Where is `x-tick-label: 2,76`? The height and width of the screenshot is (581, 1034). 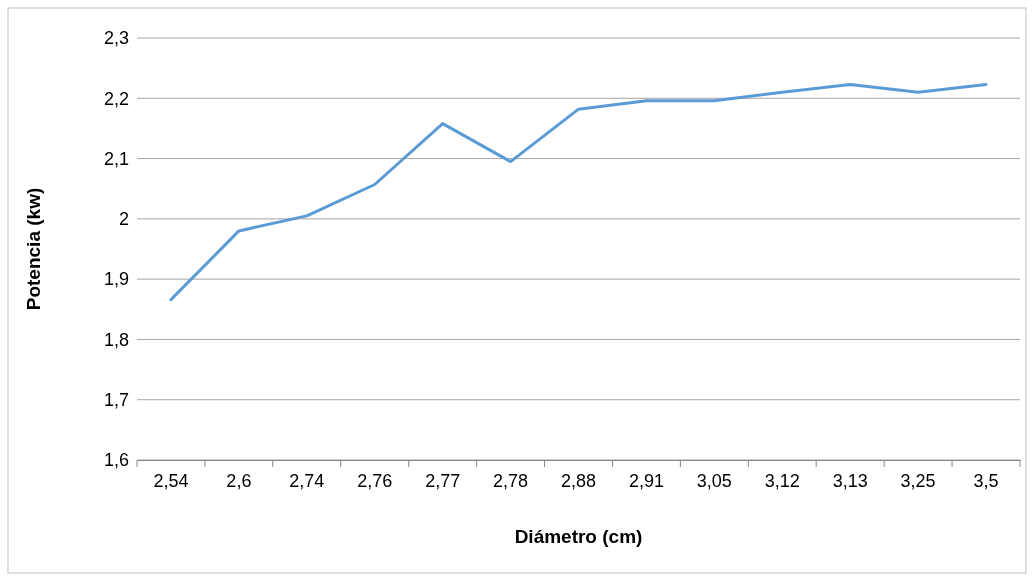 x-tick-label: 2,76 is located at coordinates (375, 480).